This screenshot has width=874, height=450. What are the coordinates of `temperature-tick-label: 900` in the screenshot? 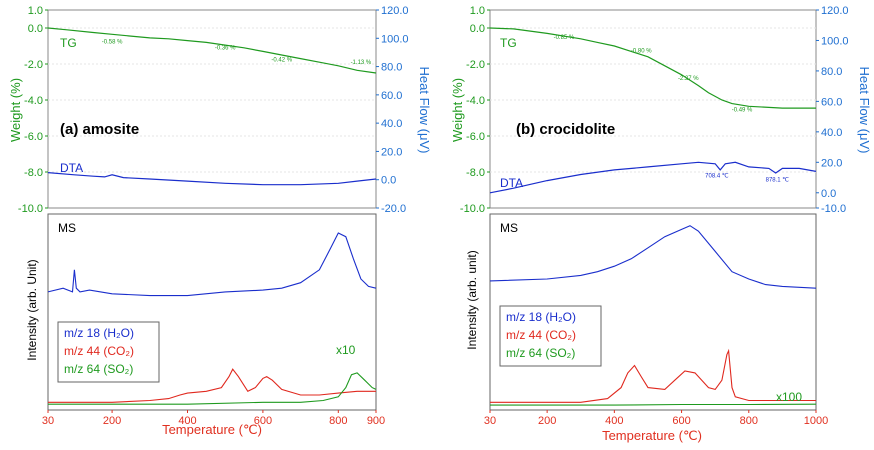 It's located at (376, 421).